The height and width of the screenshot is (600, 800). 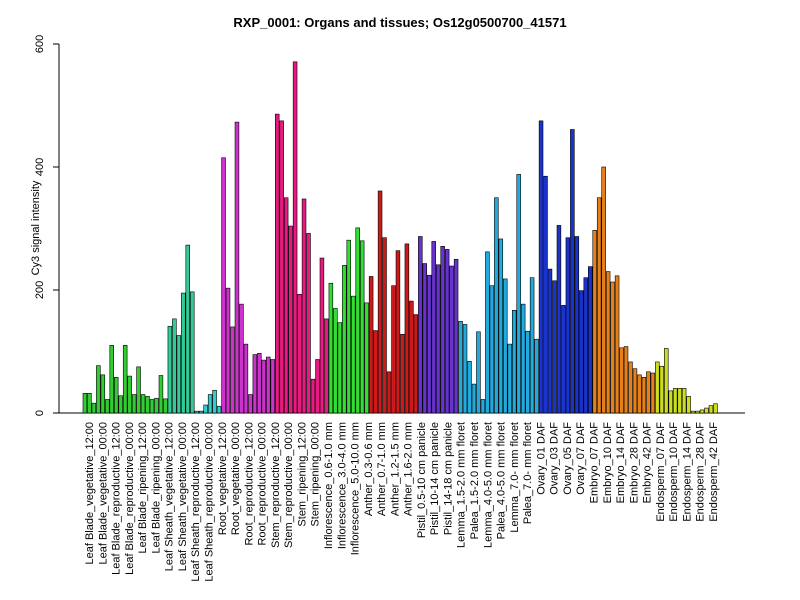 I want to click on x-tick-label: Endosperm_10 DAF, so click(x=674, y=472).